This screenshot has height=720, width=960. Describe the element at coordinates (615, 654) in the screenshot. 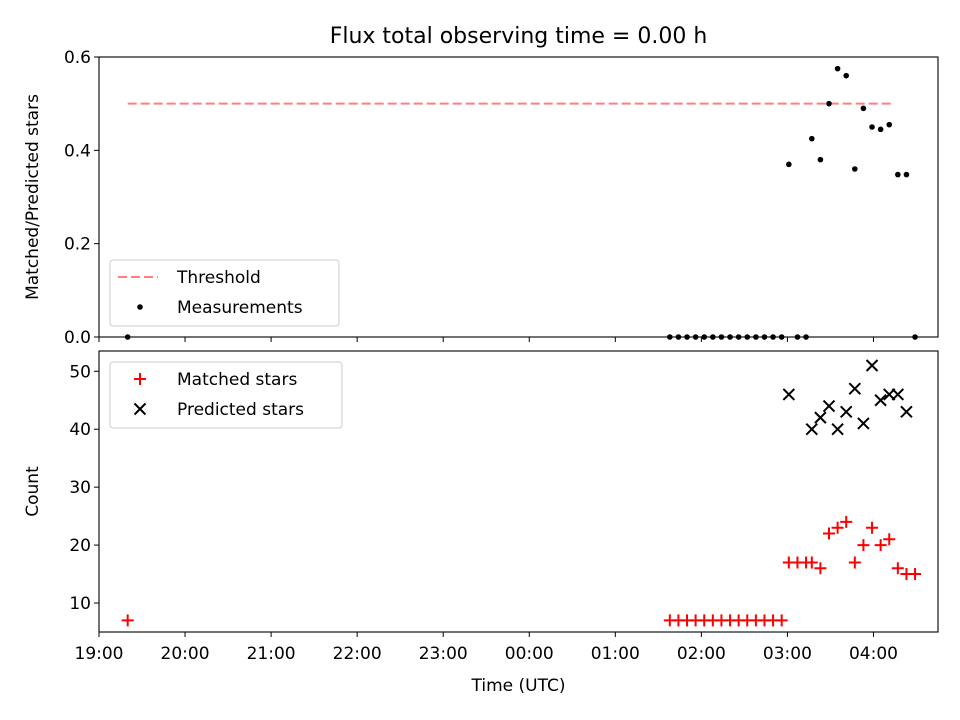

I see `x-tick-label: 01:00` at that location.